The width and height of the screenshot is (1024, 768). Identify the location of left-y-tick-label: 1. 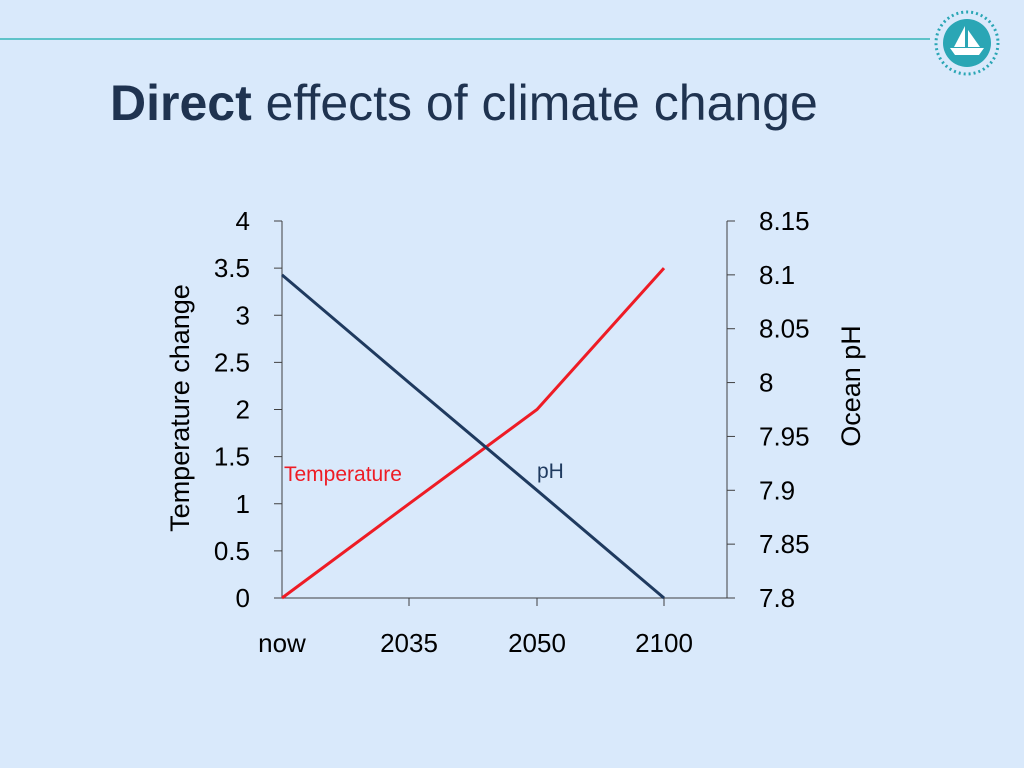
(243, 504).